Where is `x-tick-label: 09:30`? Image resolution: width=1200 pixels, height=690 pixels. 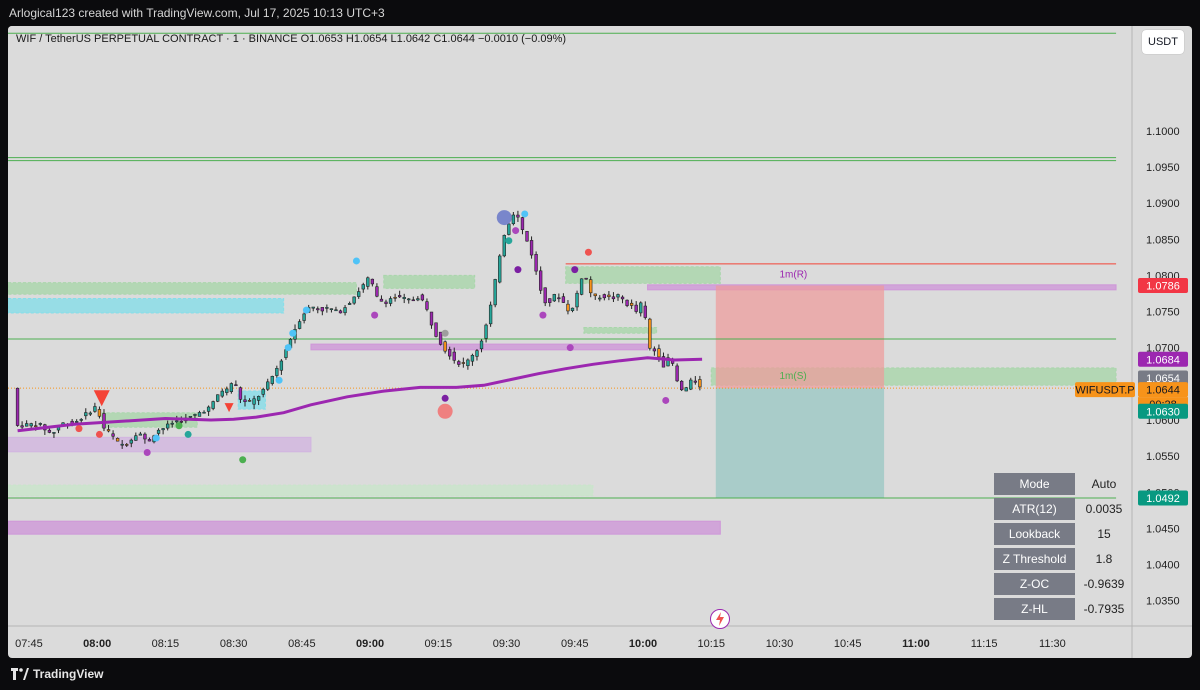
x-tick-label: 09:30 is located at coordinates (507, 644).